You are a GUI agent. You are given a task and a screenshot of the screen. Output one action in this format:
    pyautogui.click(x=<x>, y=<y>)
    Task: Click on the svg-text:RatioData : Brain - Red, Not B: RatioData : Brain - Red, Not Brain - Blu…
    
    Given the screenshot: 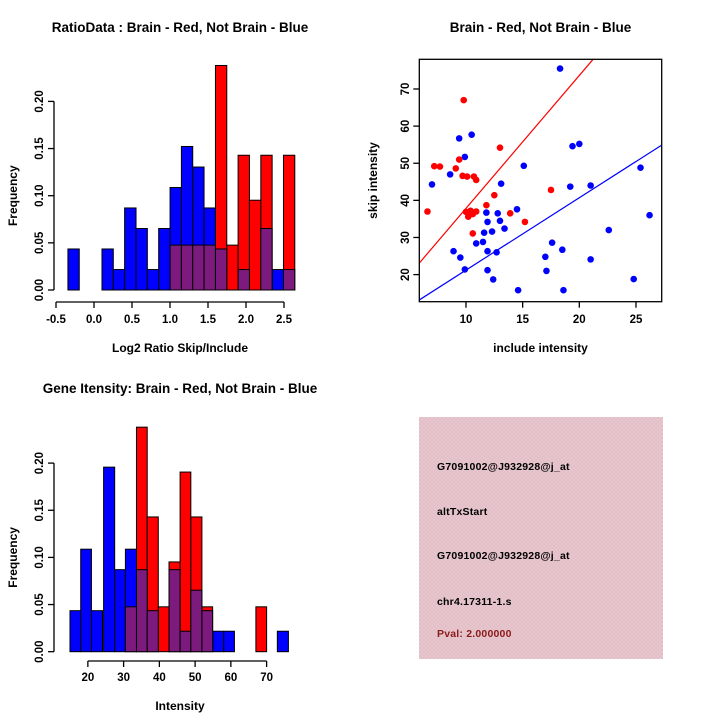 What is the action you would take?
    pyautogui.click(x=180, y=27)
    